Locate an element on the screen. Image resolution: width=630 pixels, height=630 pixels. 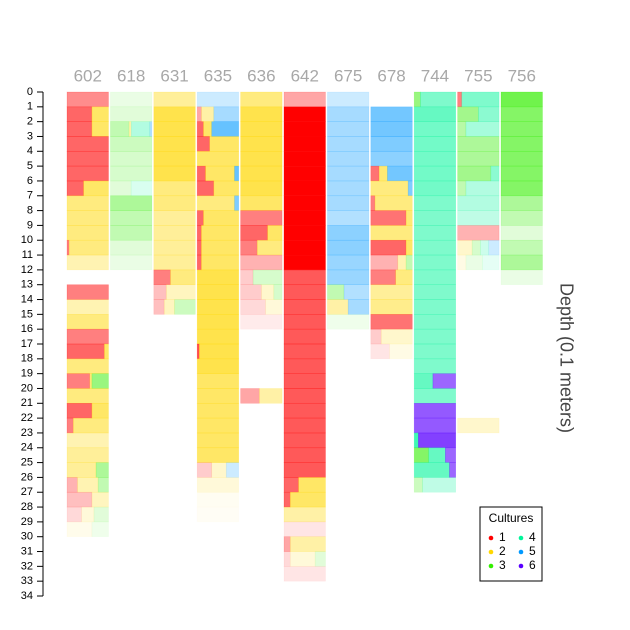
y-tick-label: 3 is located at coordinates (30, 136).